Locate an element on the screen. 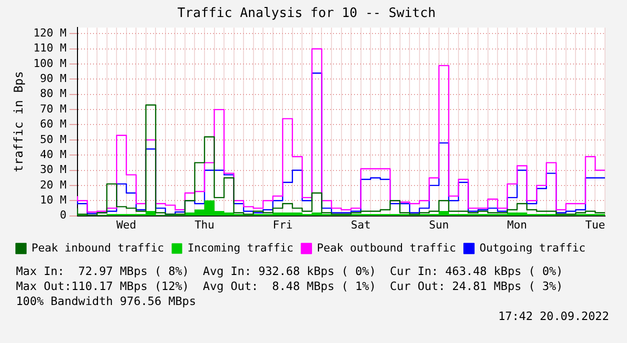  y-tick-label: 90 M is located at coordinates (53, 79).